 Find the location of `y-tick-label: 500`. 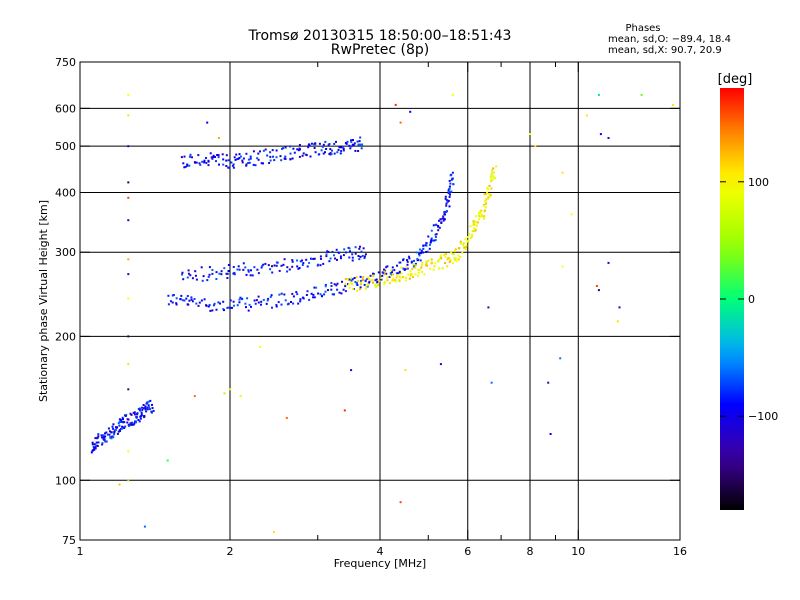

y-tick-label: 500 is located at coordinates (65, 146).